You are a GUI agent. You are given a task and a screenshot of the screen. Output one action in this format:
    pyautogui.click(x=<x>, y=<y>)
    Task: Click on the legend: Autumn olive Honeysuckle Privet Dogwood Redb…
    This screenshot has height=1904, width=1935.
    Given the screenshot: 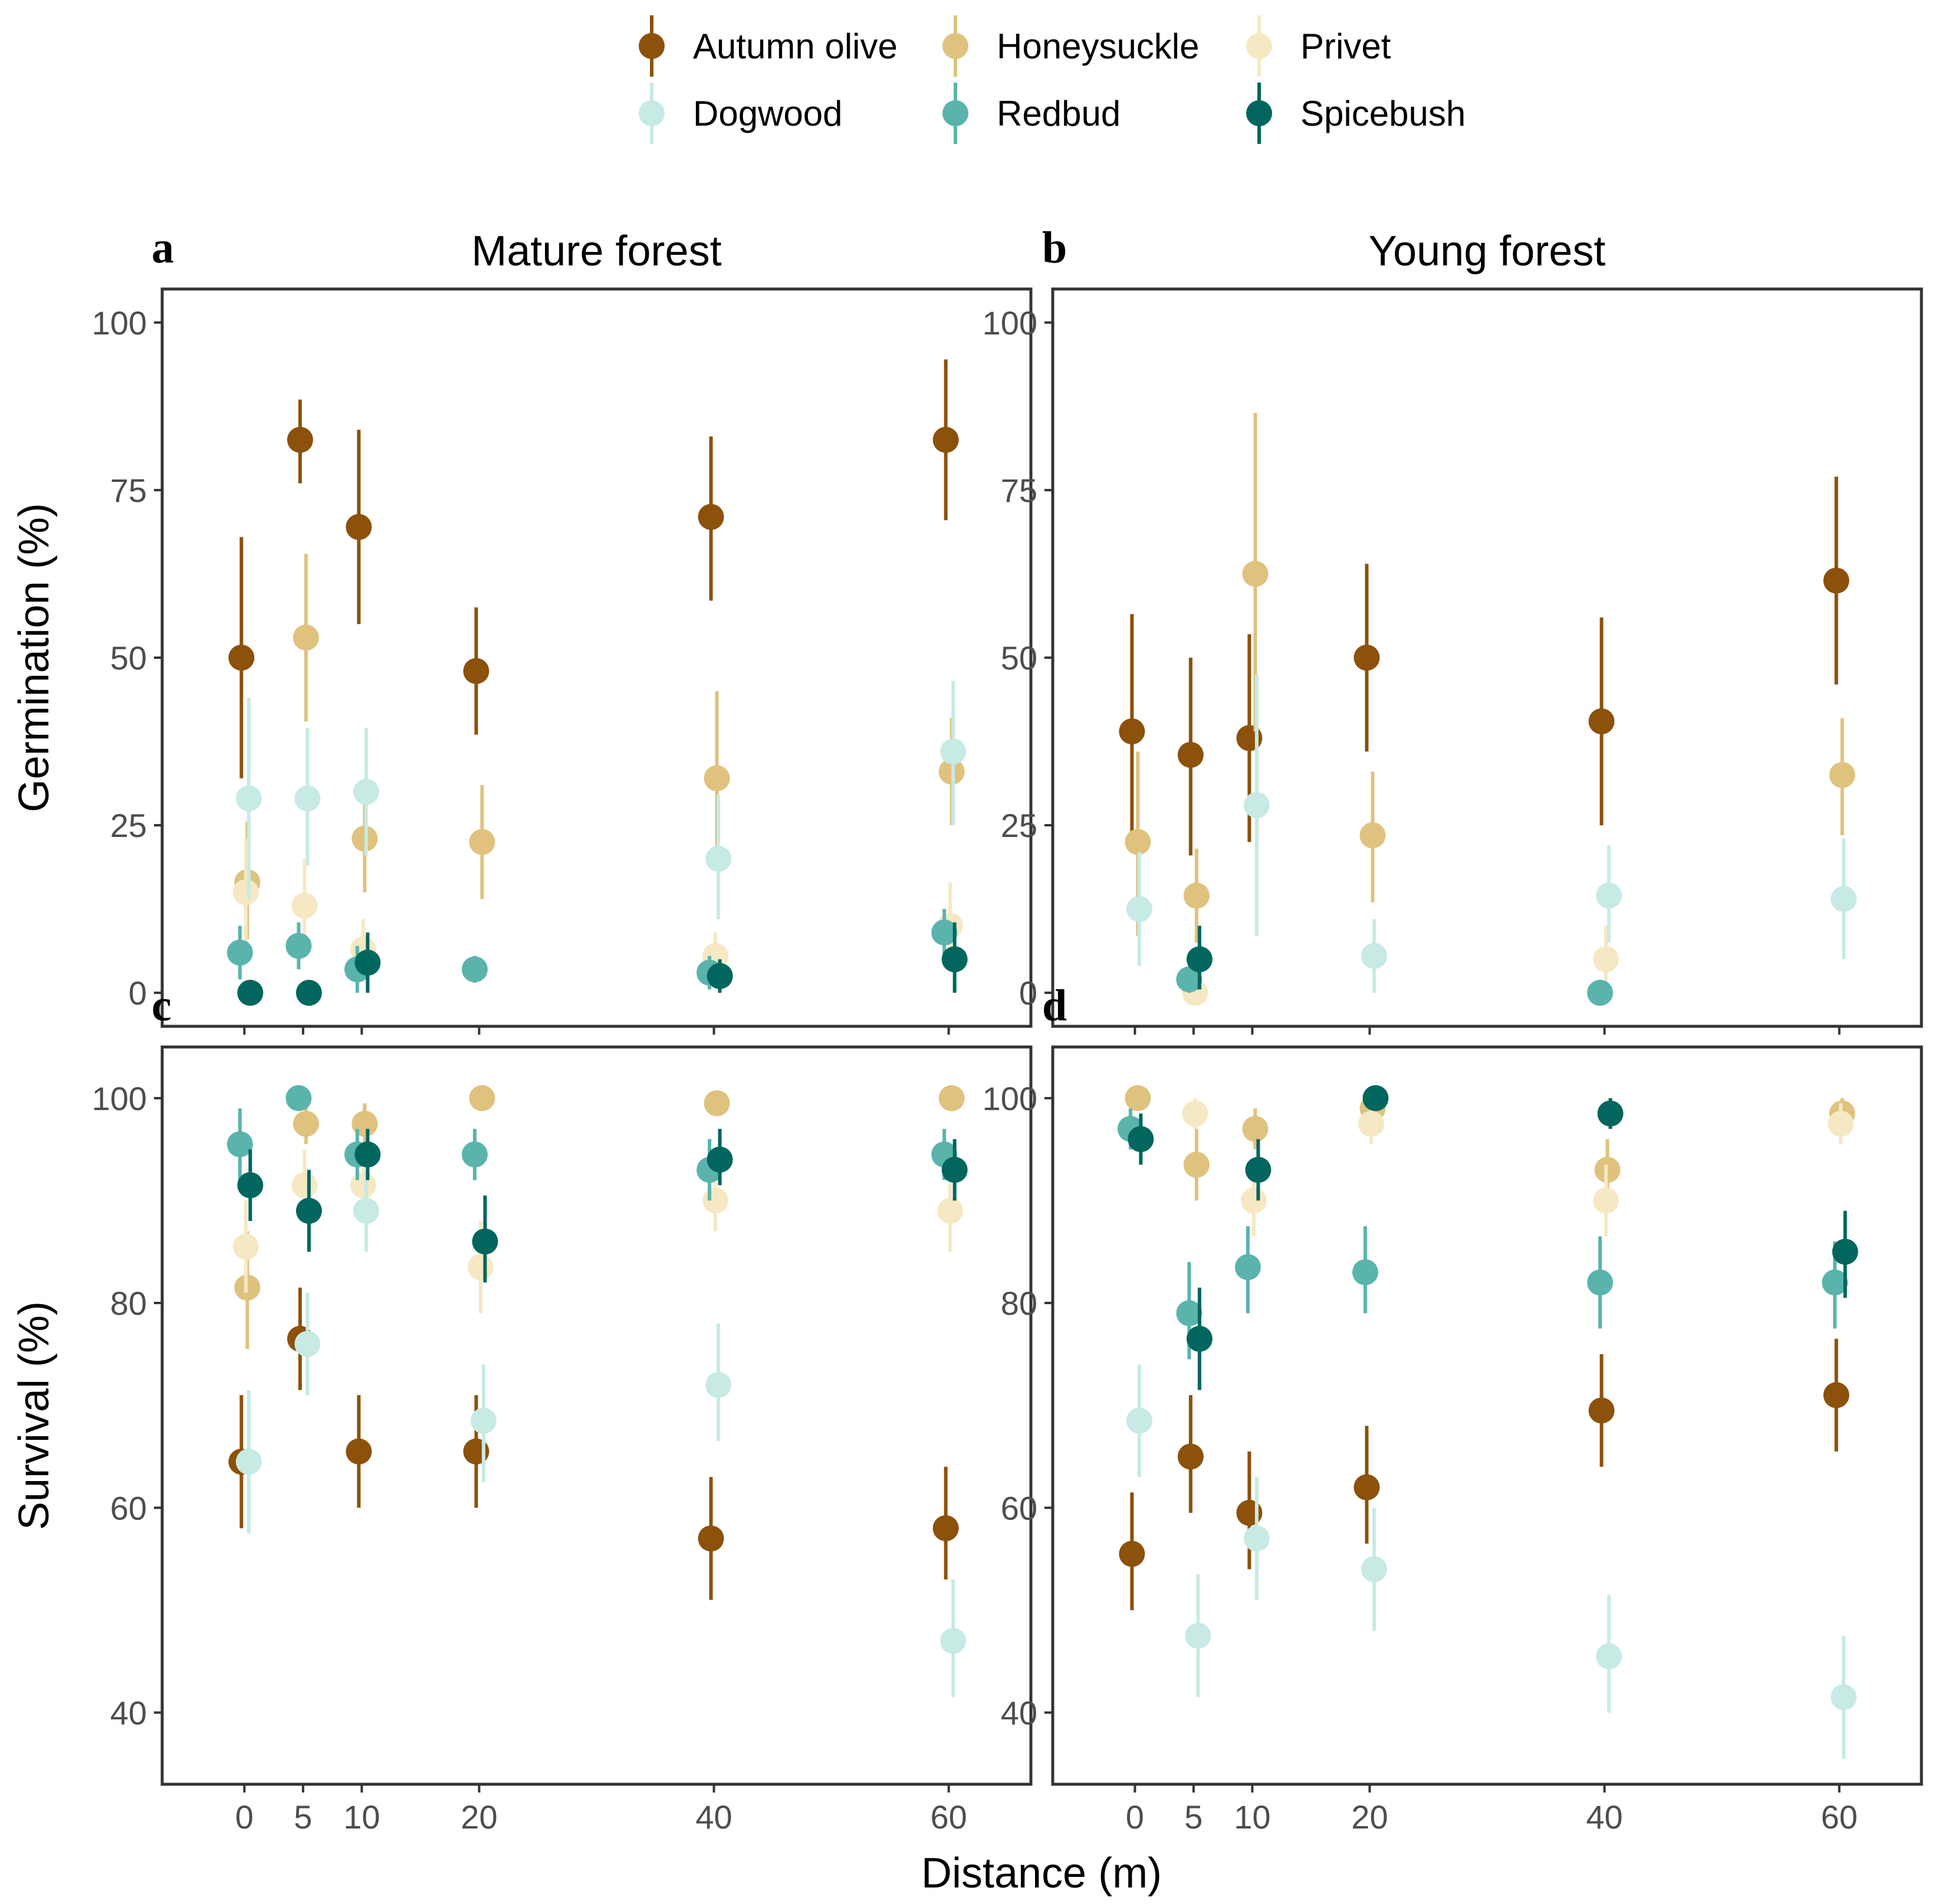 What is the action you would take?
    pyautogui.click(x=1052, y=79)
    